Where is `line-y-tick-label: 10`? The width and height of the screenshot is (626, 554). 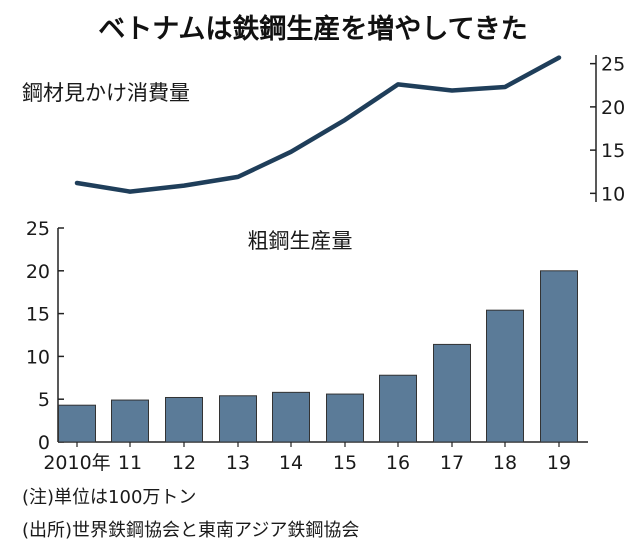 line-y-tick-label: 10 is located at coordinates (613, 194).